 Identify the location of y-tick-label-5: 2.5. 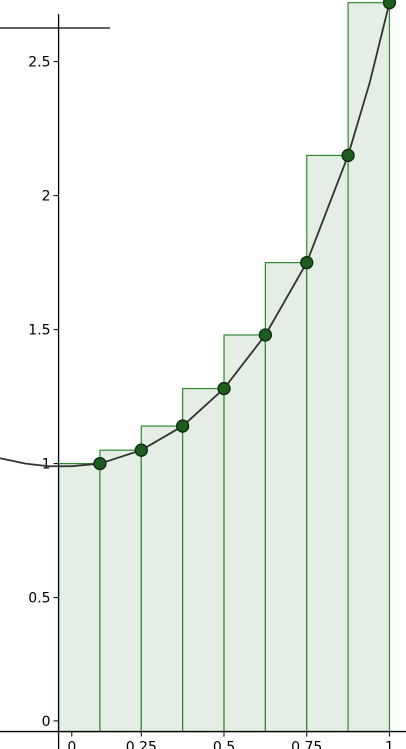
(39, 63).